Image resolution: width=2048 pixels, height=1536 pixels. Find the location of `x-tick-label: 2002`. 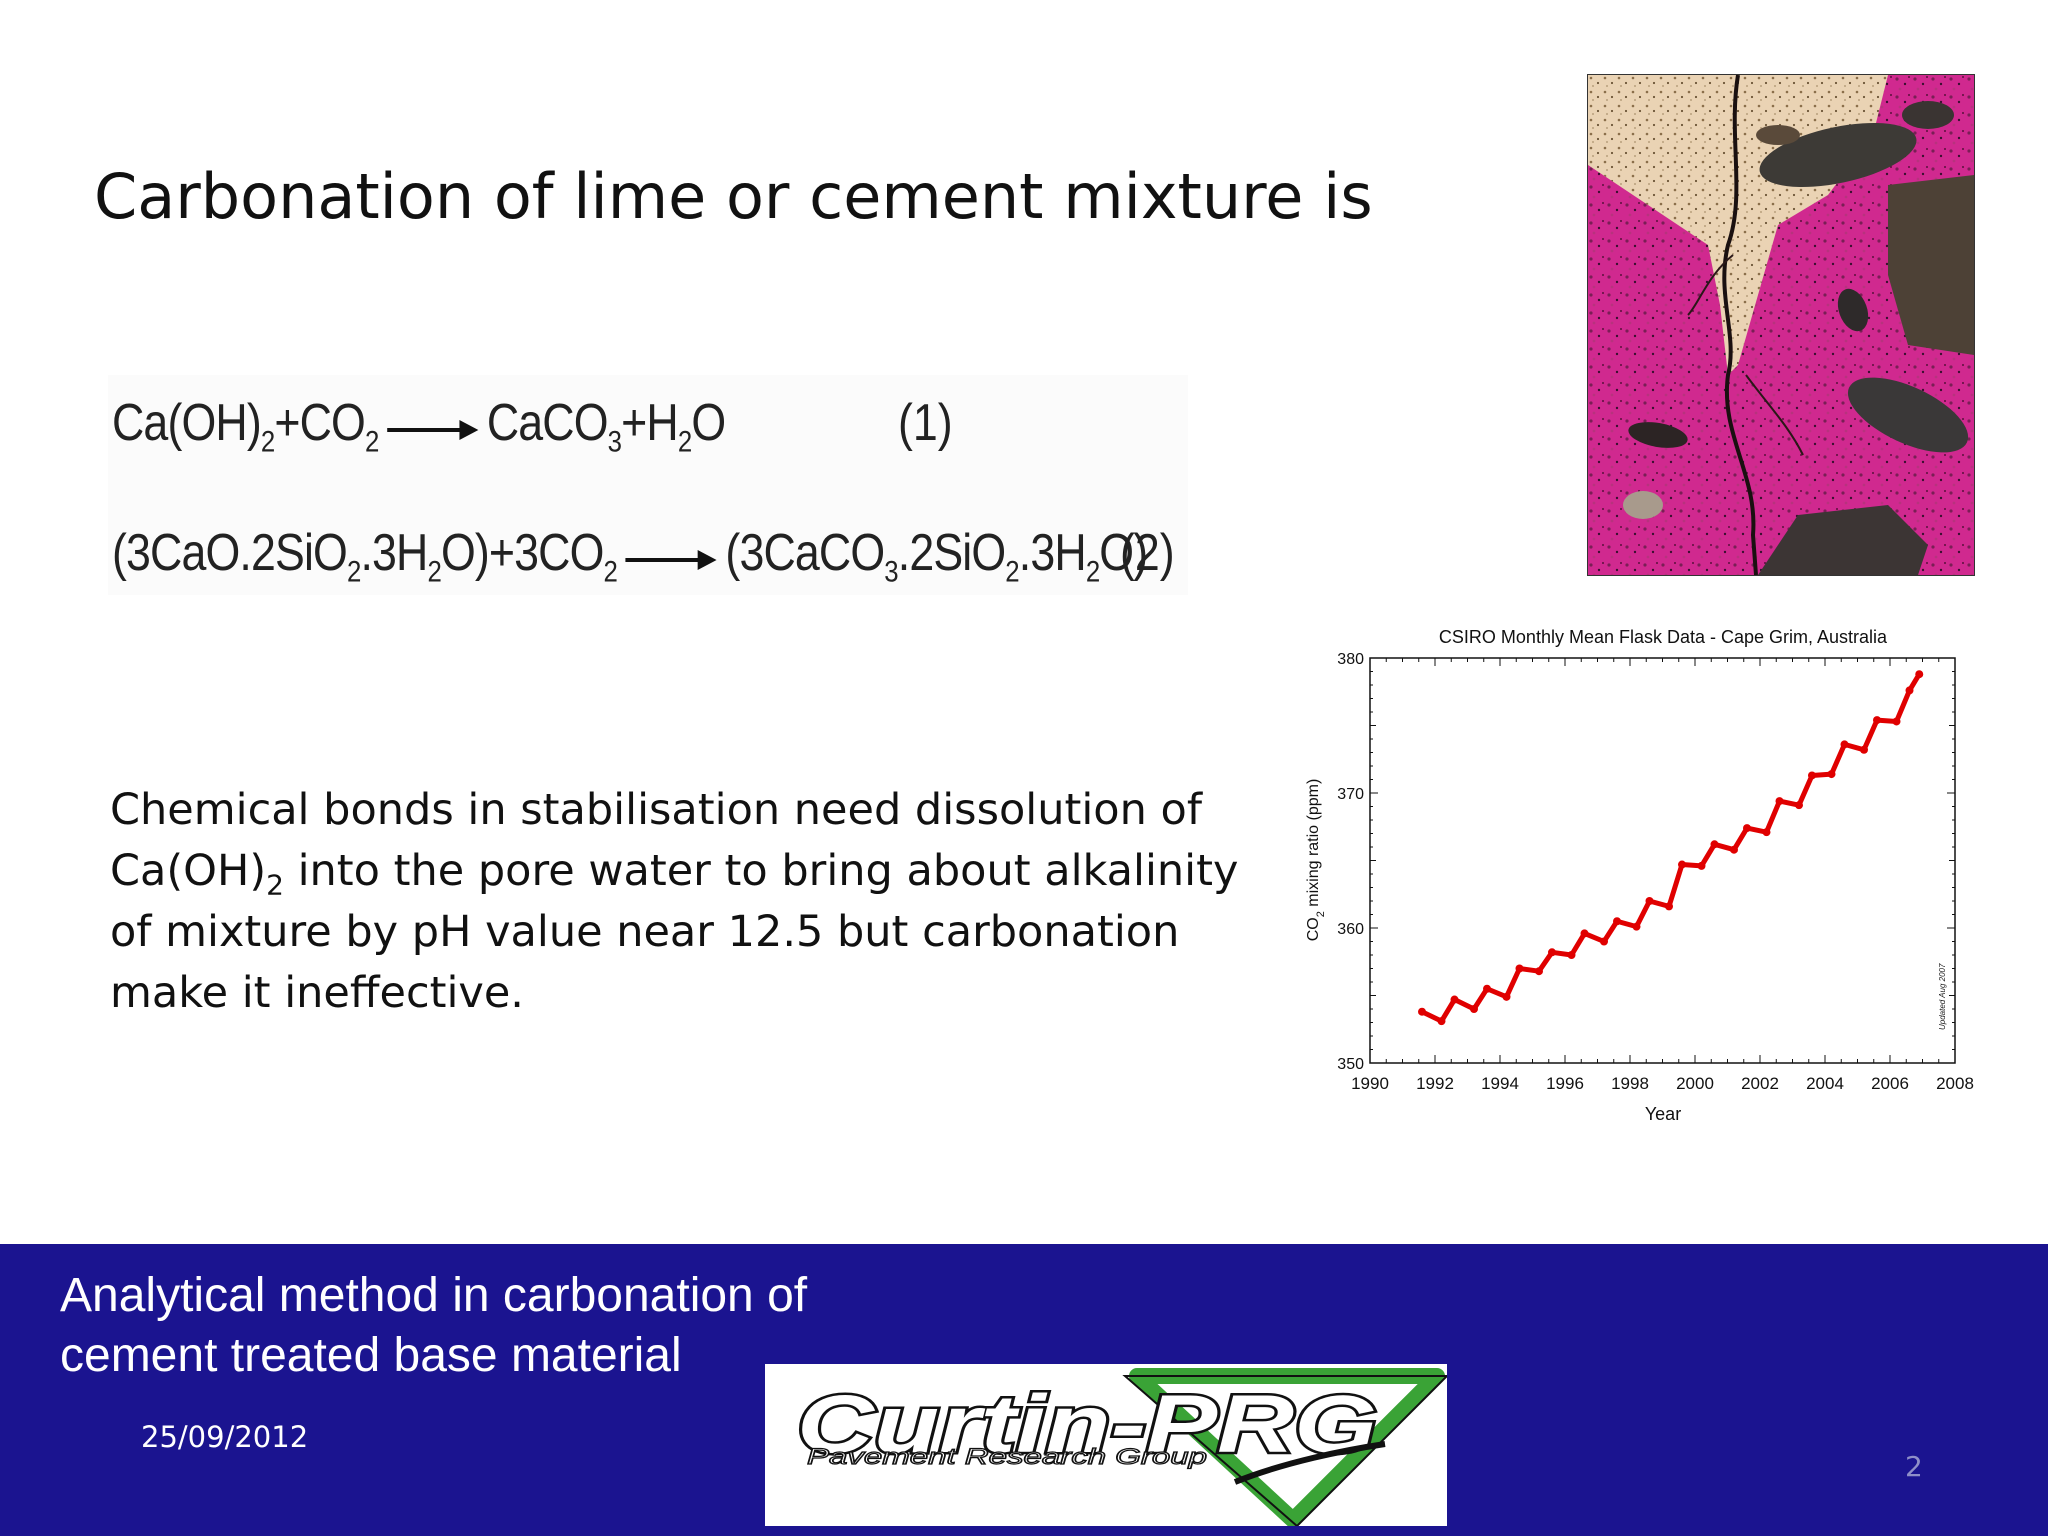

x-tick-label: 2002 is located at coordinates (1760, 1083).